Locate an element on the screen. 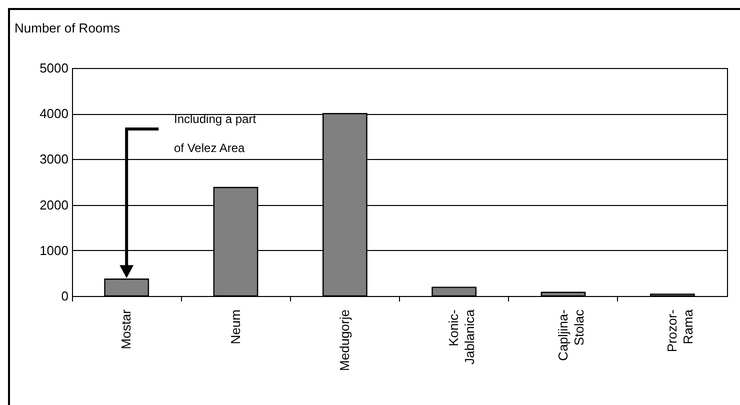 This screenshot has width=740, height=405. x-tick-label: Neum is located at coordinates (235, 327).